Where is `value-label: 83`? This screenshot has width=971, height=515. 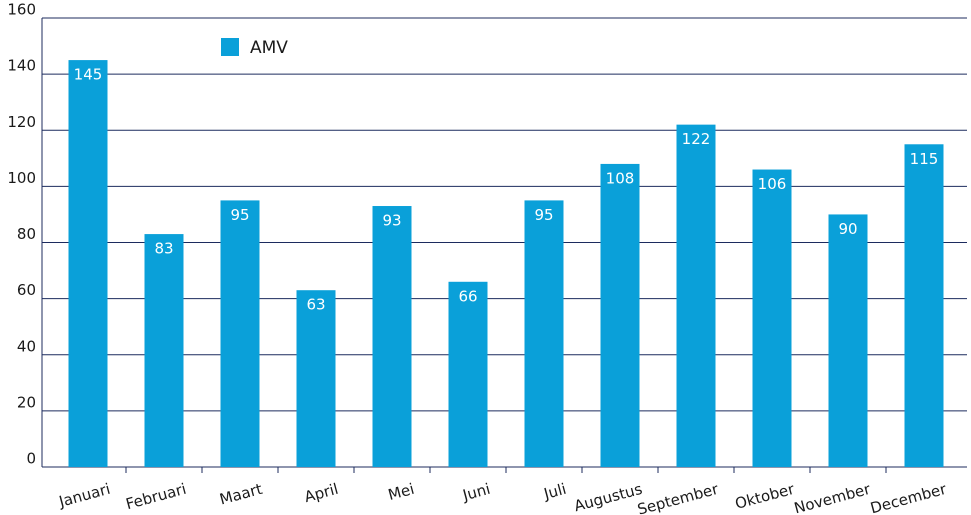
value-label: 83 is located at coordinates (163, 249).